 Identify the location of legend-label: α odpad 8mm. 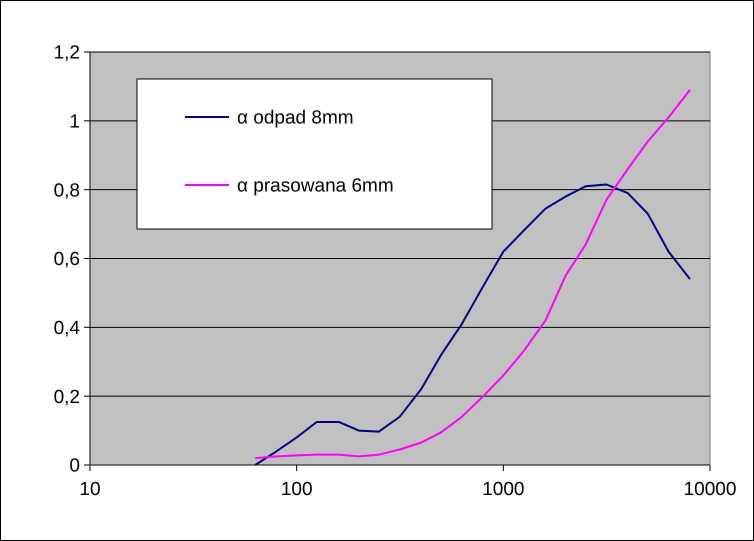
(295, 118).